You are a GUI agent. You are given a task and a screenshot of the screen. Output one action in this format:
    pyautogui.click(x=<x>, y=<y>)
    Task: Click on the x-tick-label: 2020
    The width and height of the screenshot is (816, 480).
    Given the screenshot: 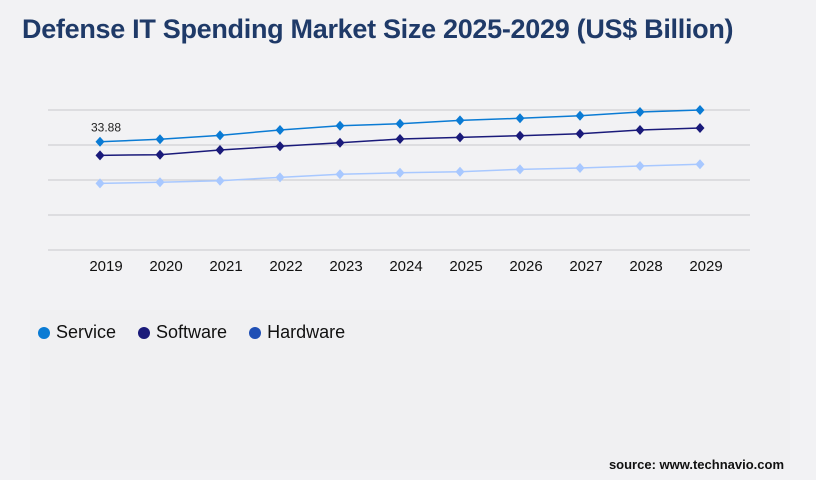 What is the action you would take?
    pyautogui.click(x=165, y=266)
    